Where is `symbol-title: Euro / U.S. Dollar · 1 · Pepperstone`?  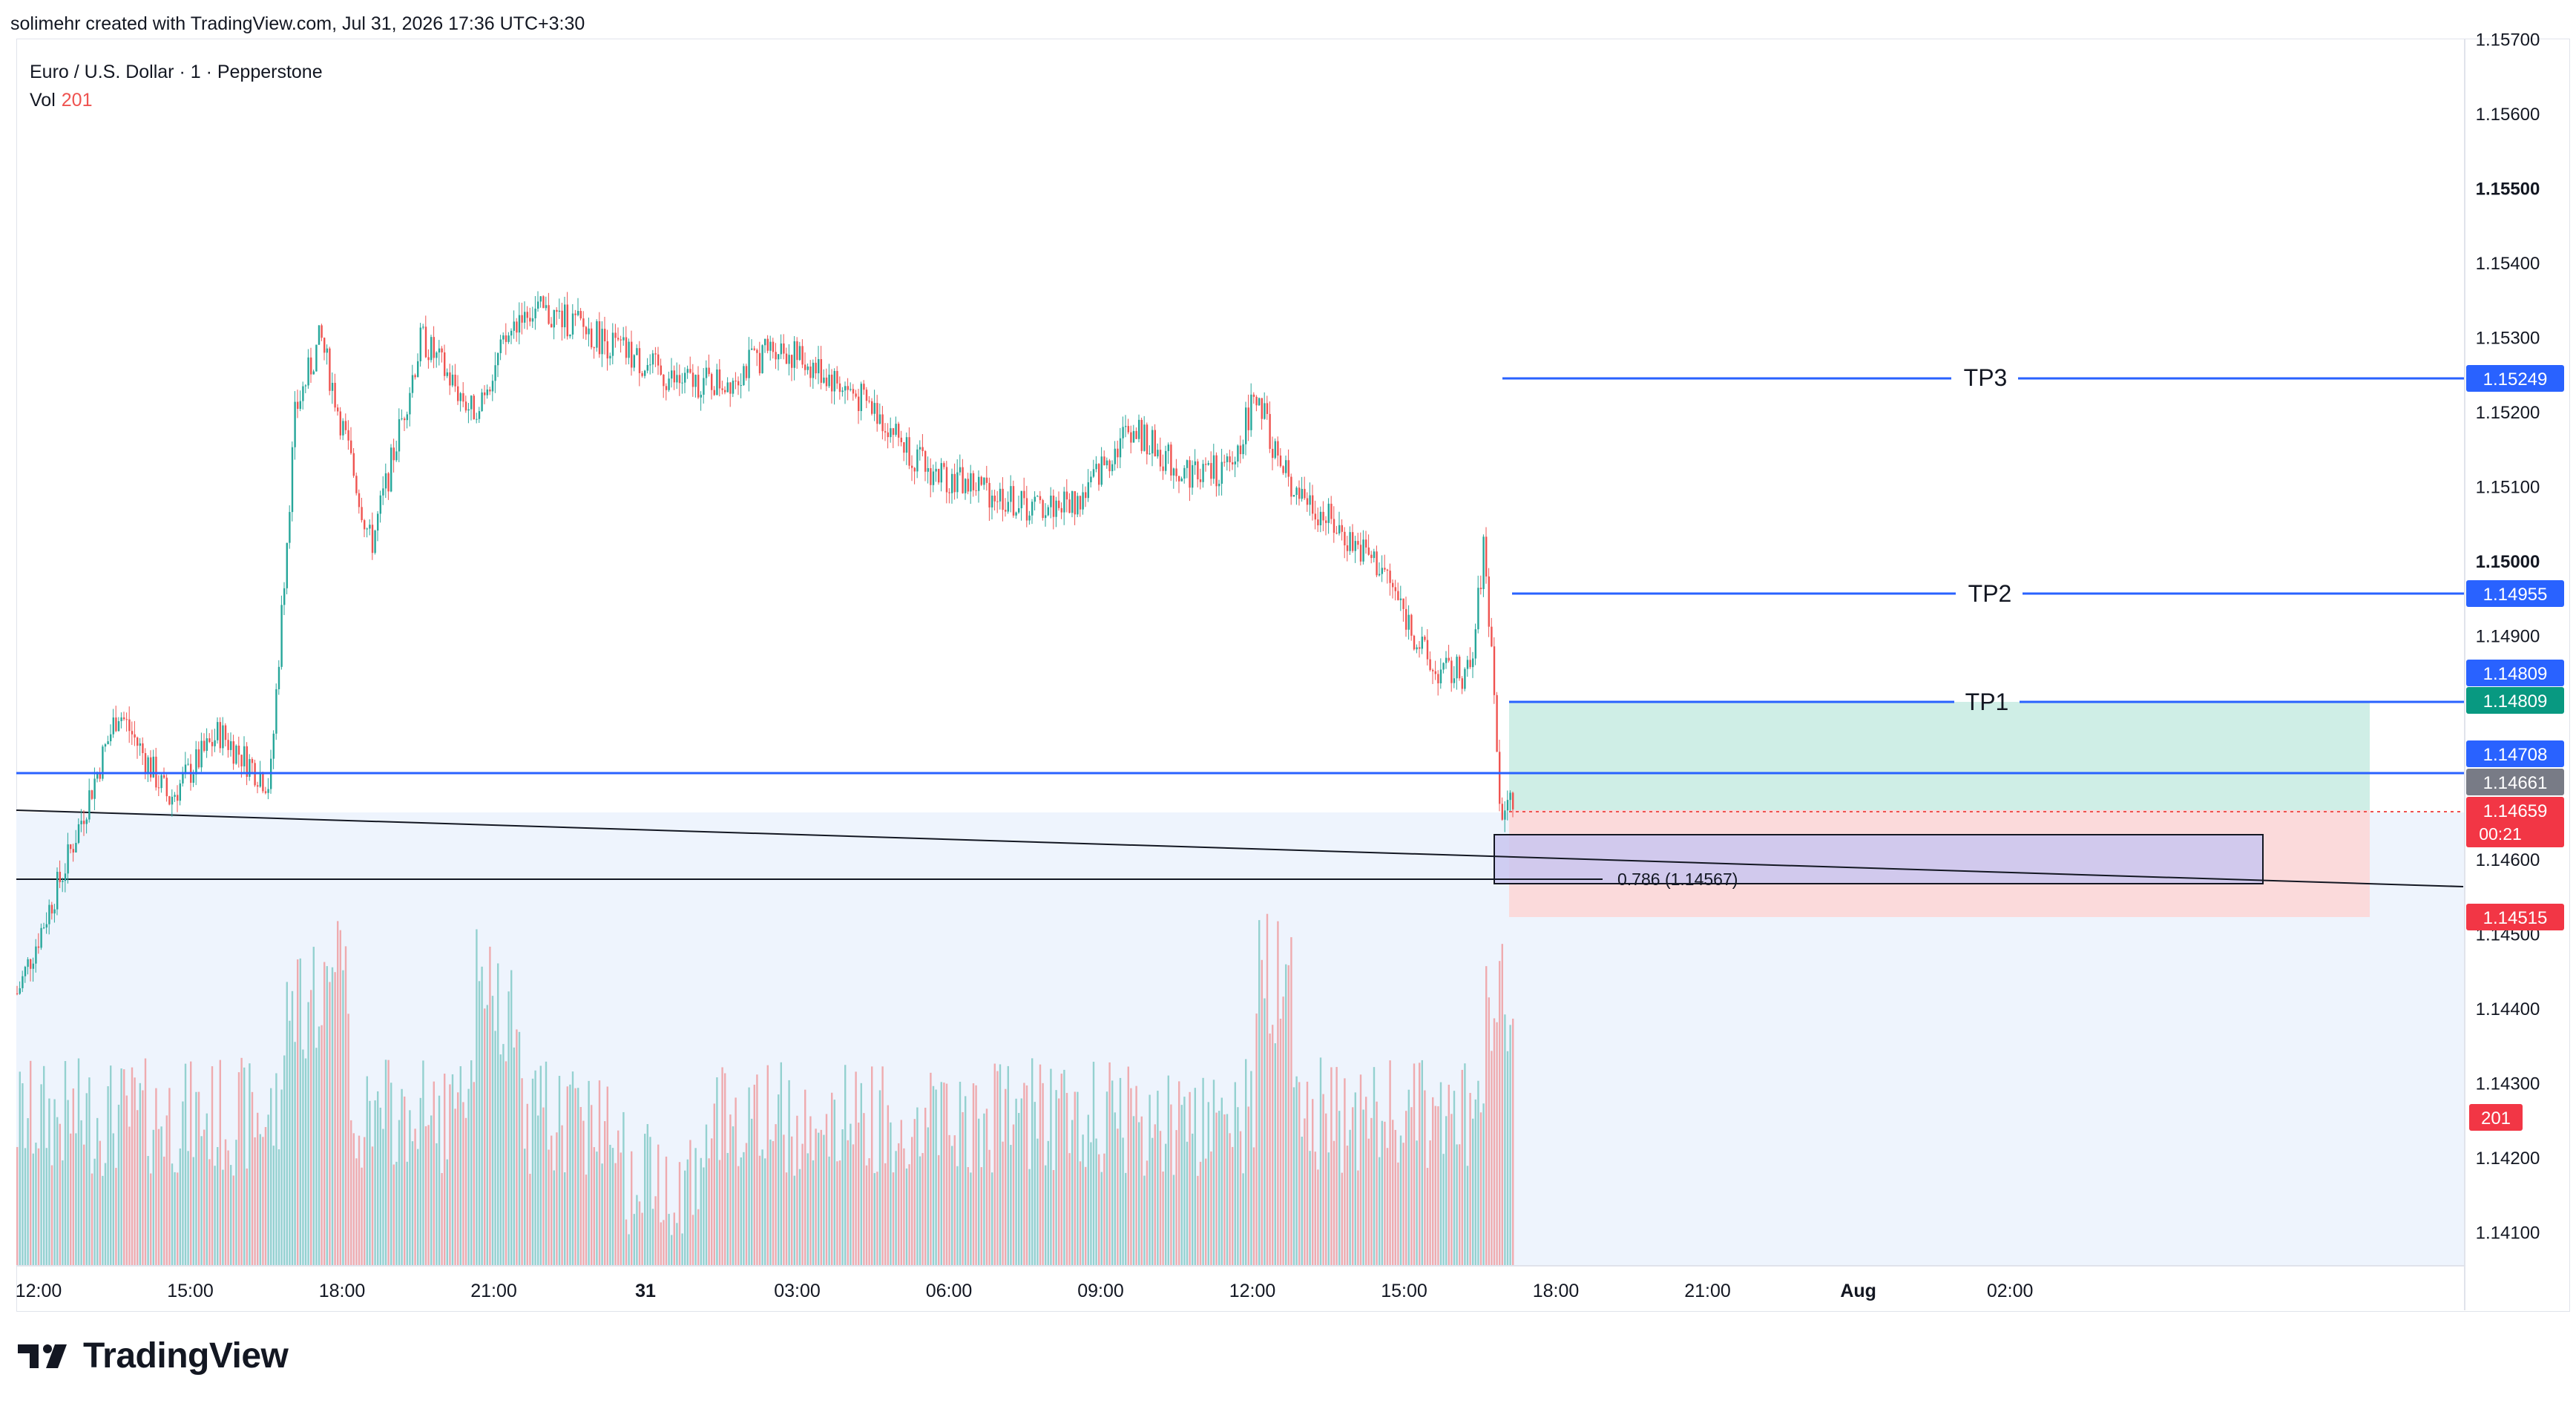 symbol-title: Euro / U.S. Dollar · 1 · Pepperstone is located at coordinates (176, 72).